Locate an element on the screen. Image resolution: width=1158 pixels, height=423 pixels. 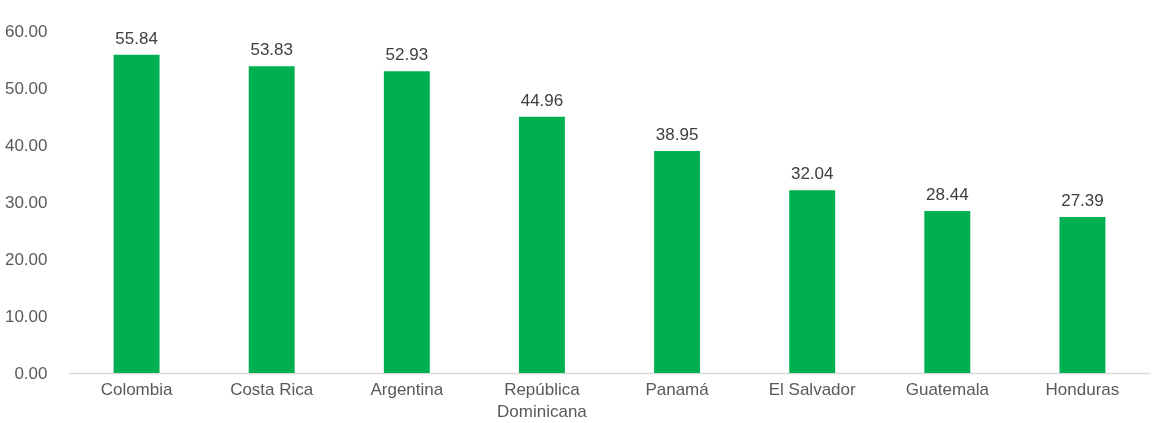
y-tick-label: 30.00 is located at coordinates (26, 202).